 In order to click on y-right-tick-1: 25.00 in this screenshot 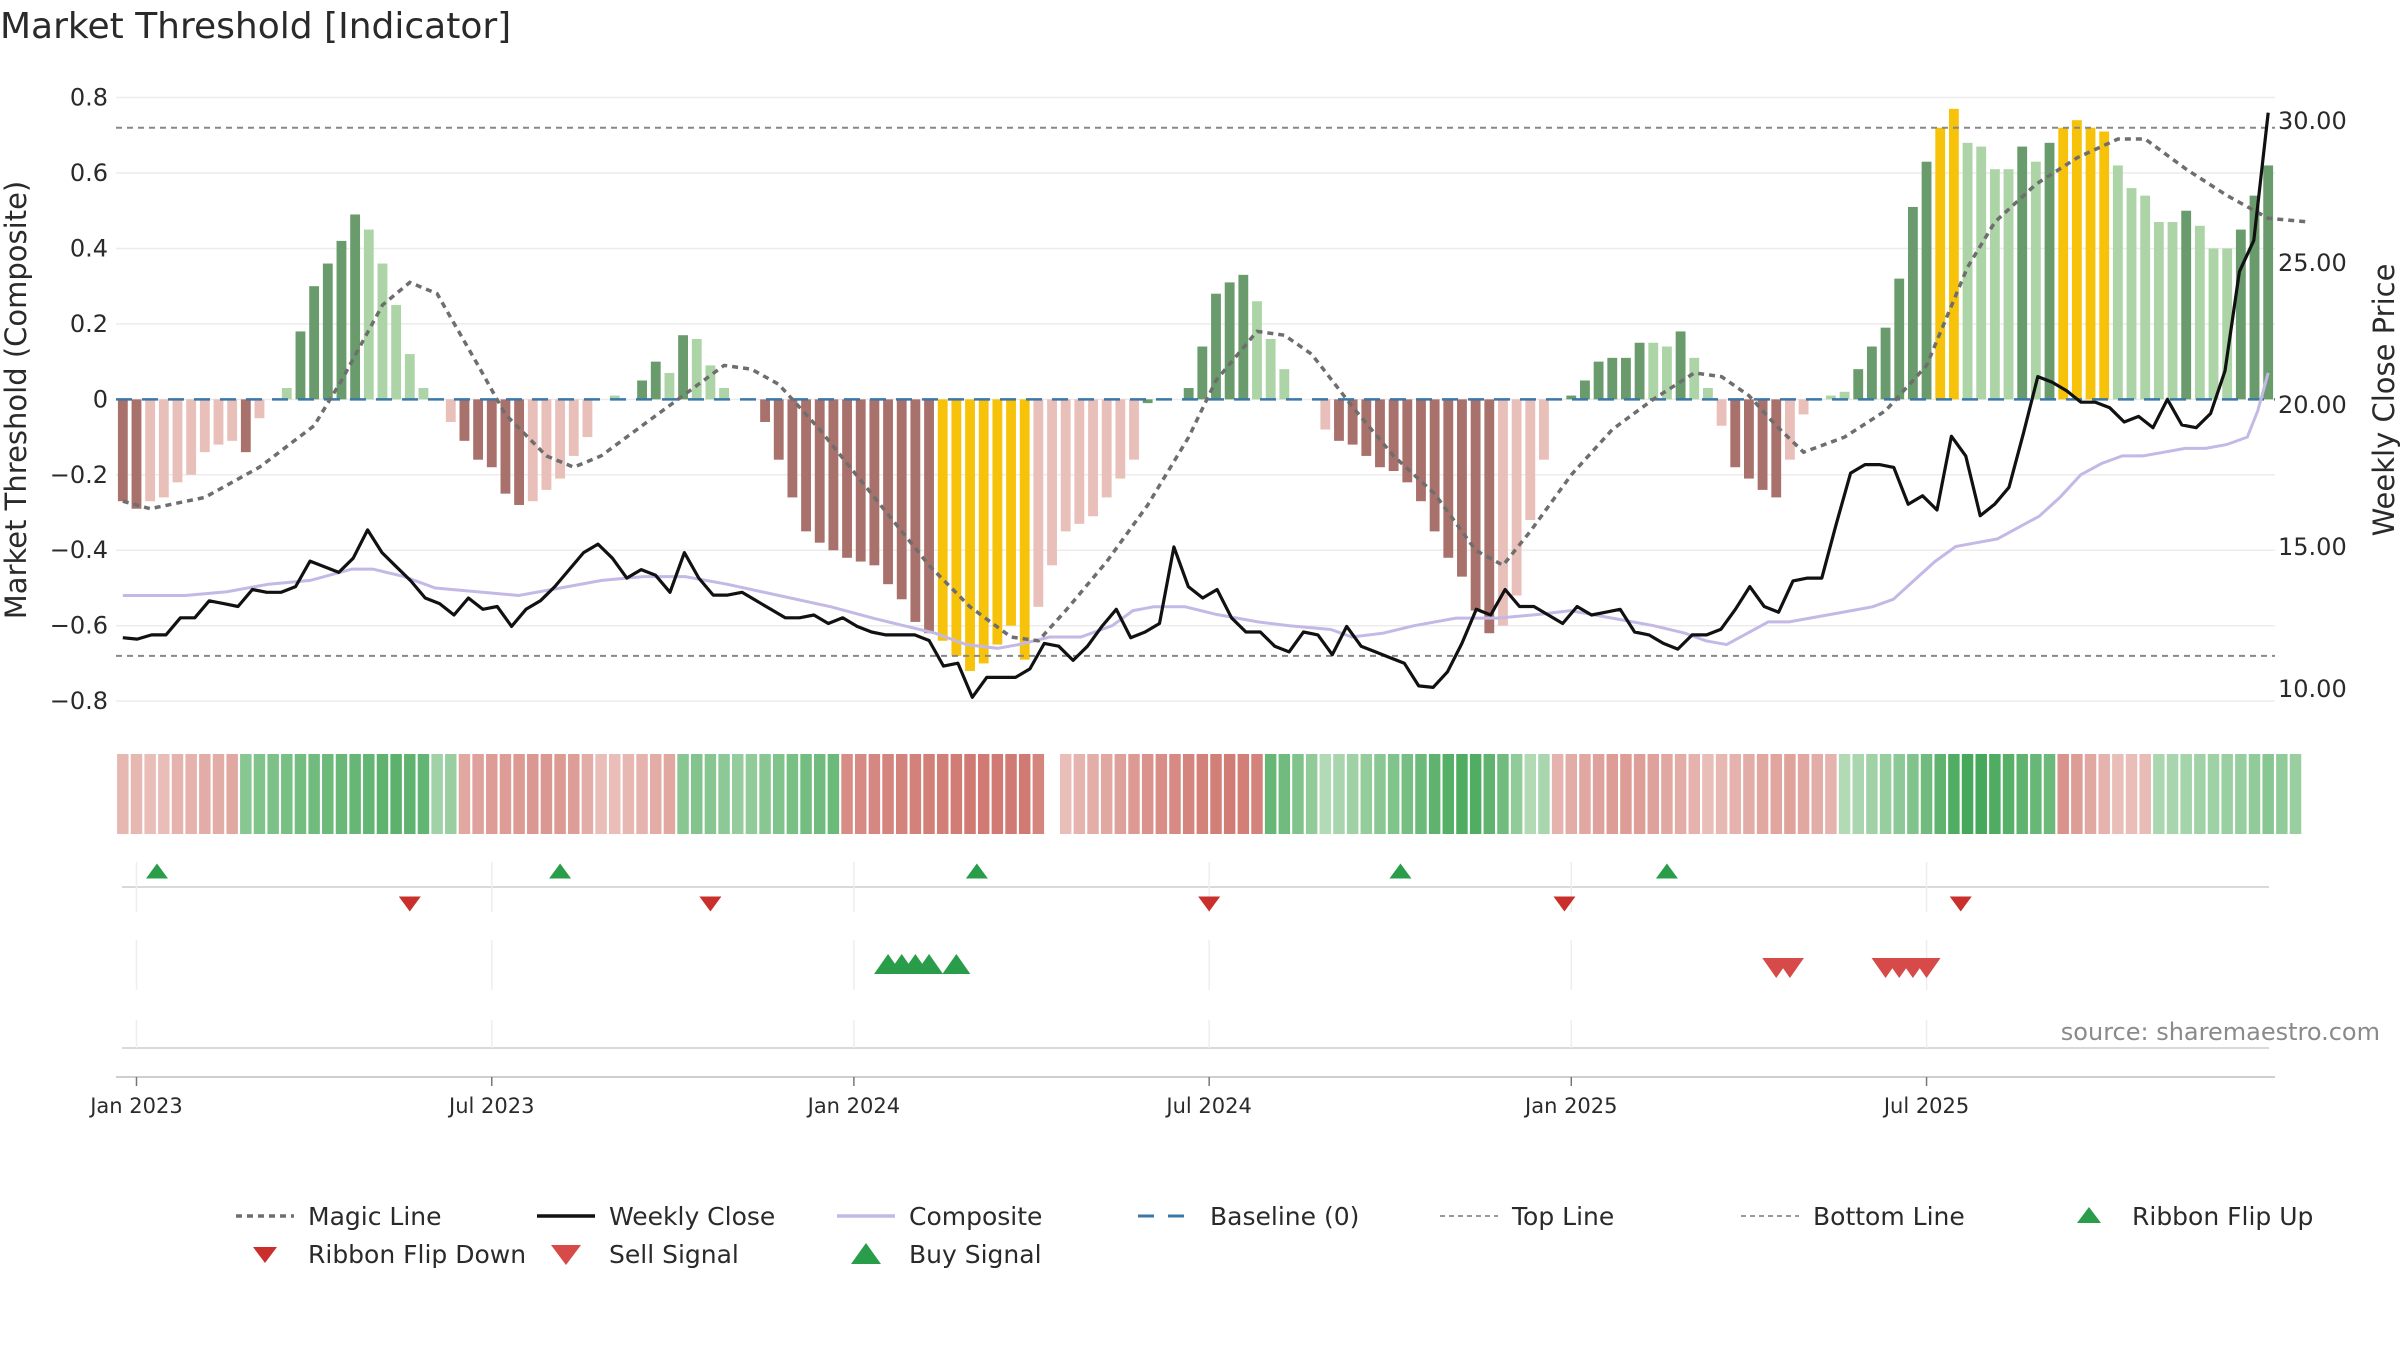, I will do `click(2312, 263)`.